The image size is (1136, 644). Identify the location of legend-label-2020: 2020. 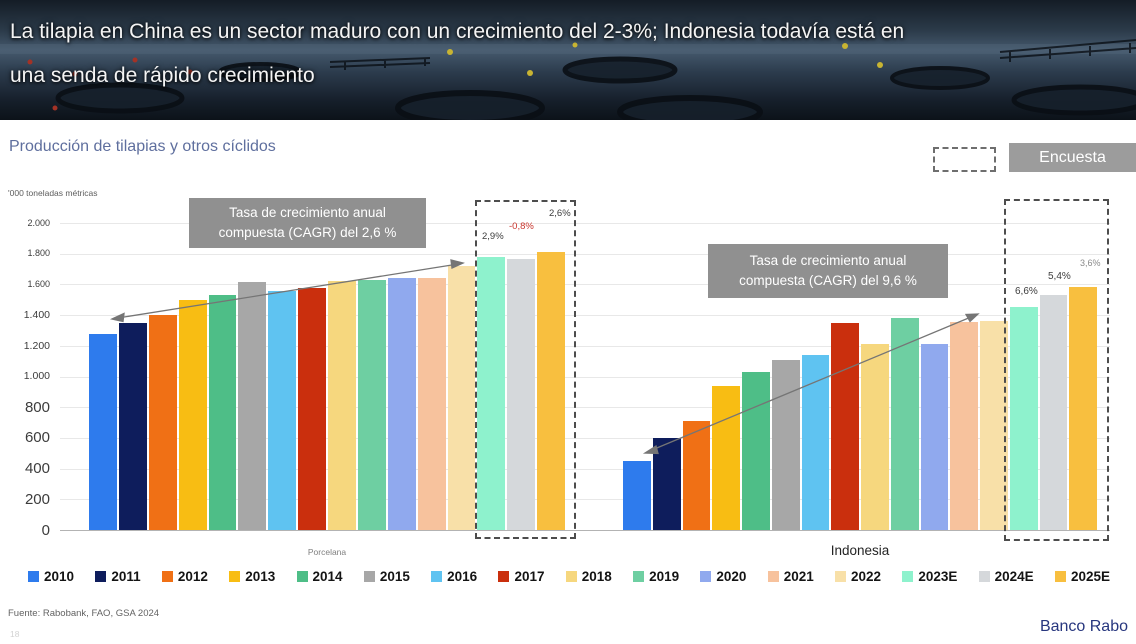
(731, 576).